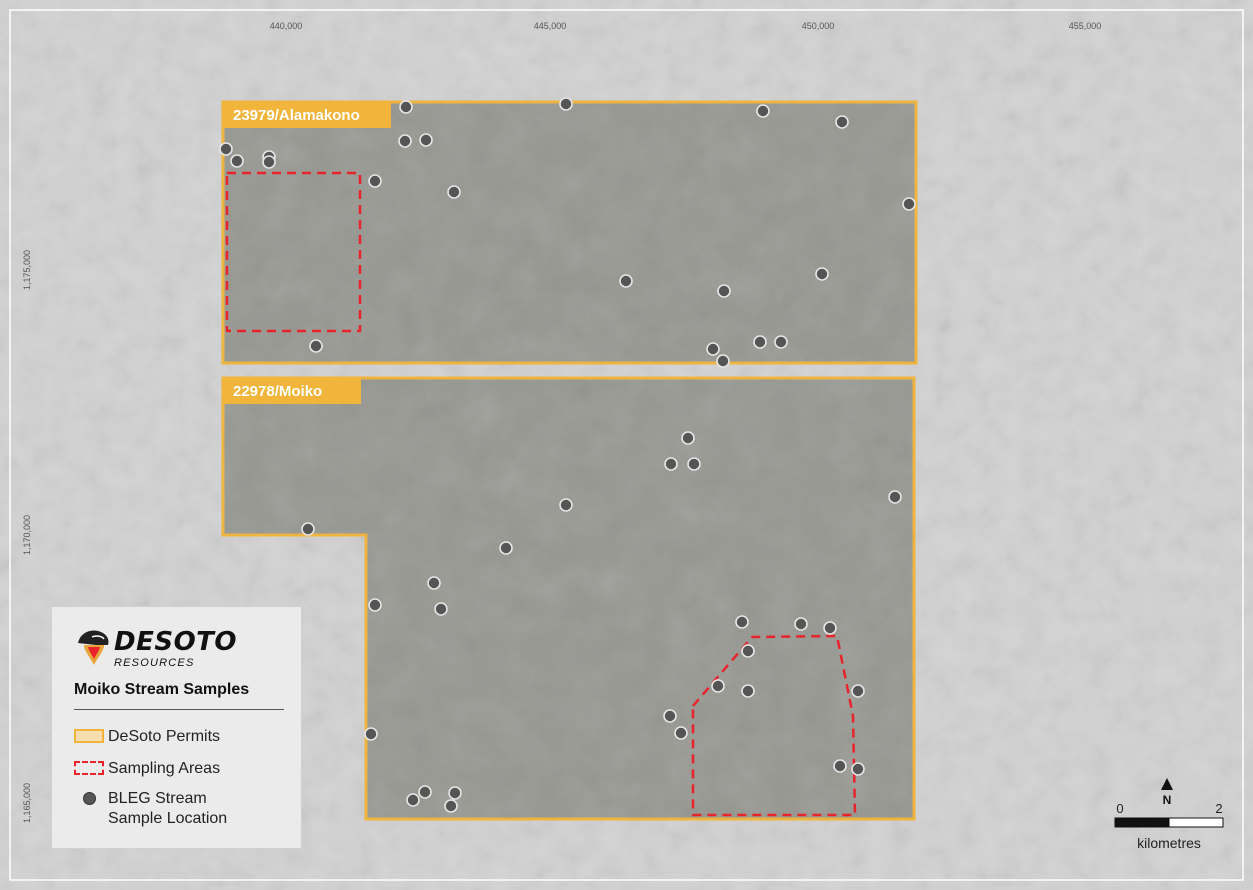 The image size is (1253, 890). What do you see at coordinates (154, 663) in the screenshot?
I see `logo-subtext: RESOURCES` at bounding box center [154, 663].